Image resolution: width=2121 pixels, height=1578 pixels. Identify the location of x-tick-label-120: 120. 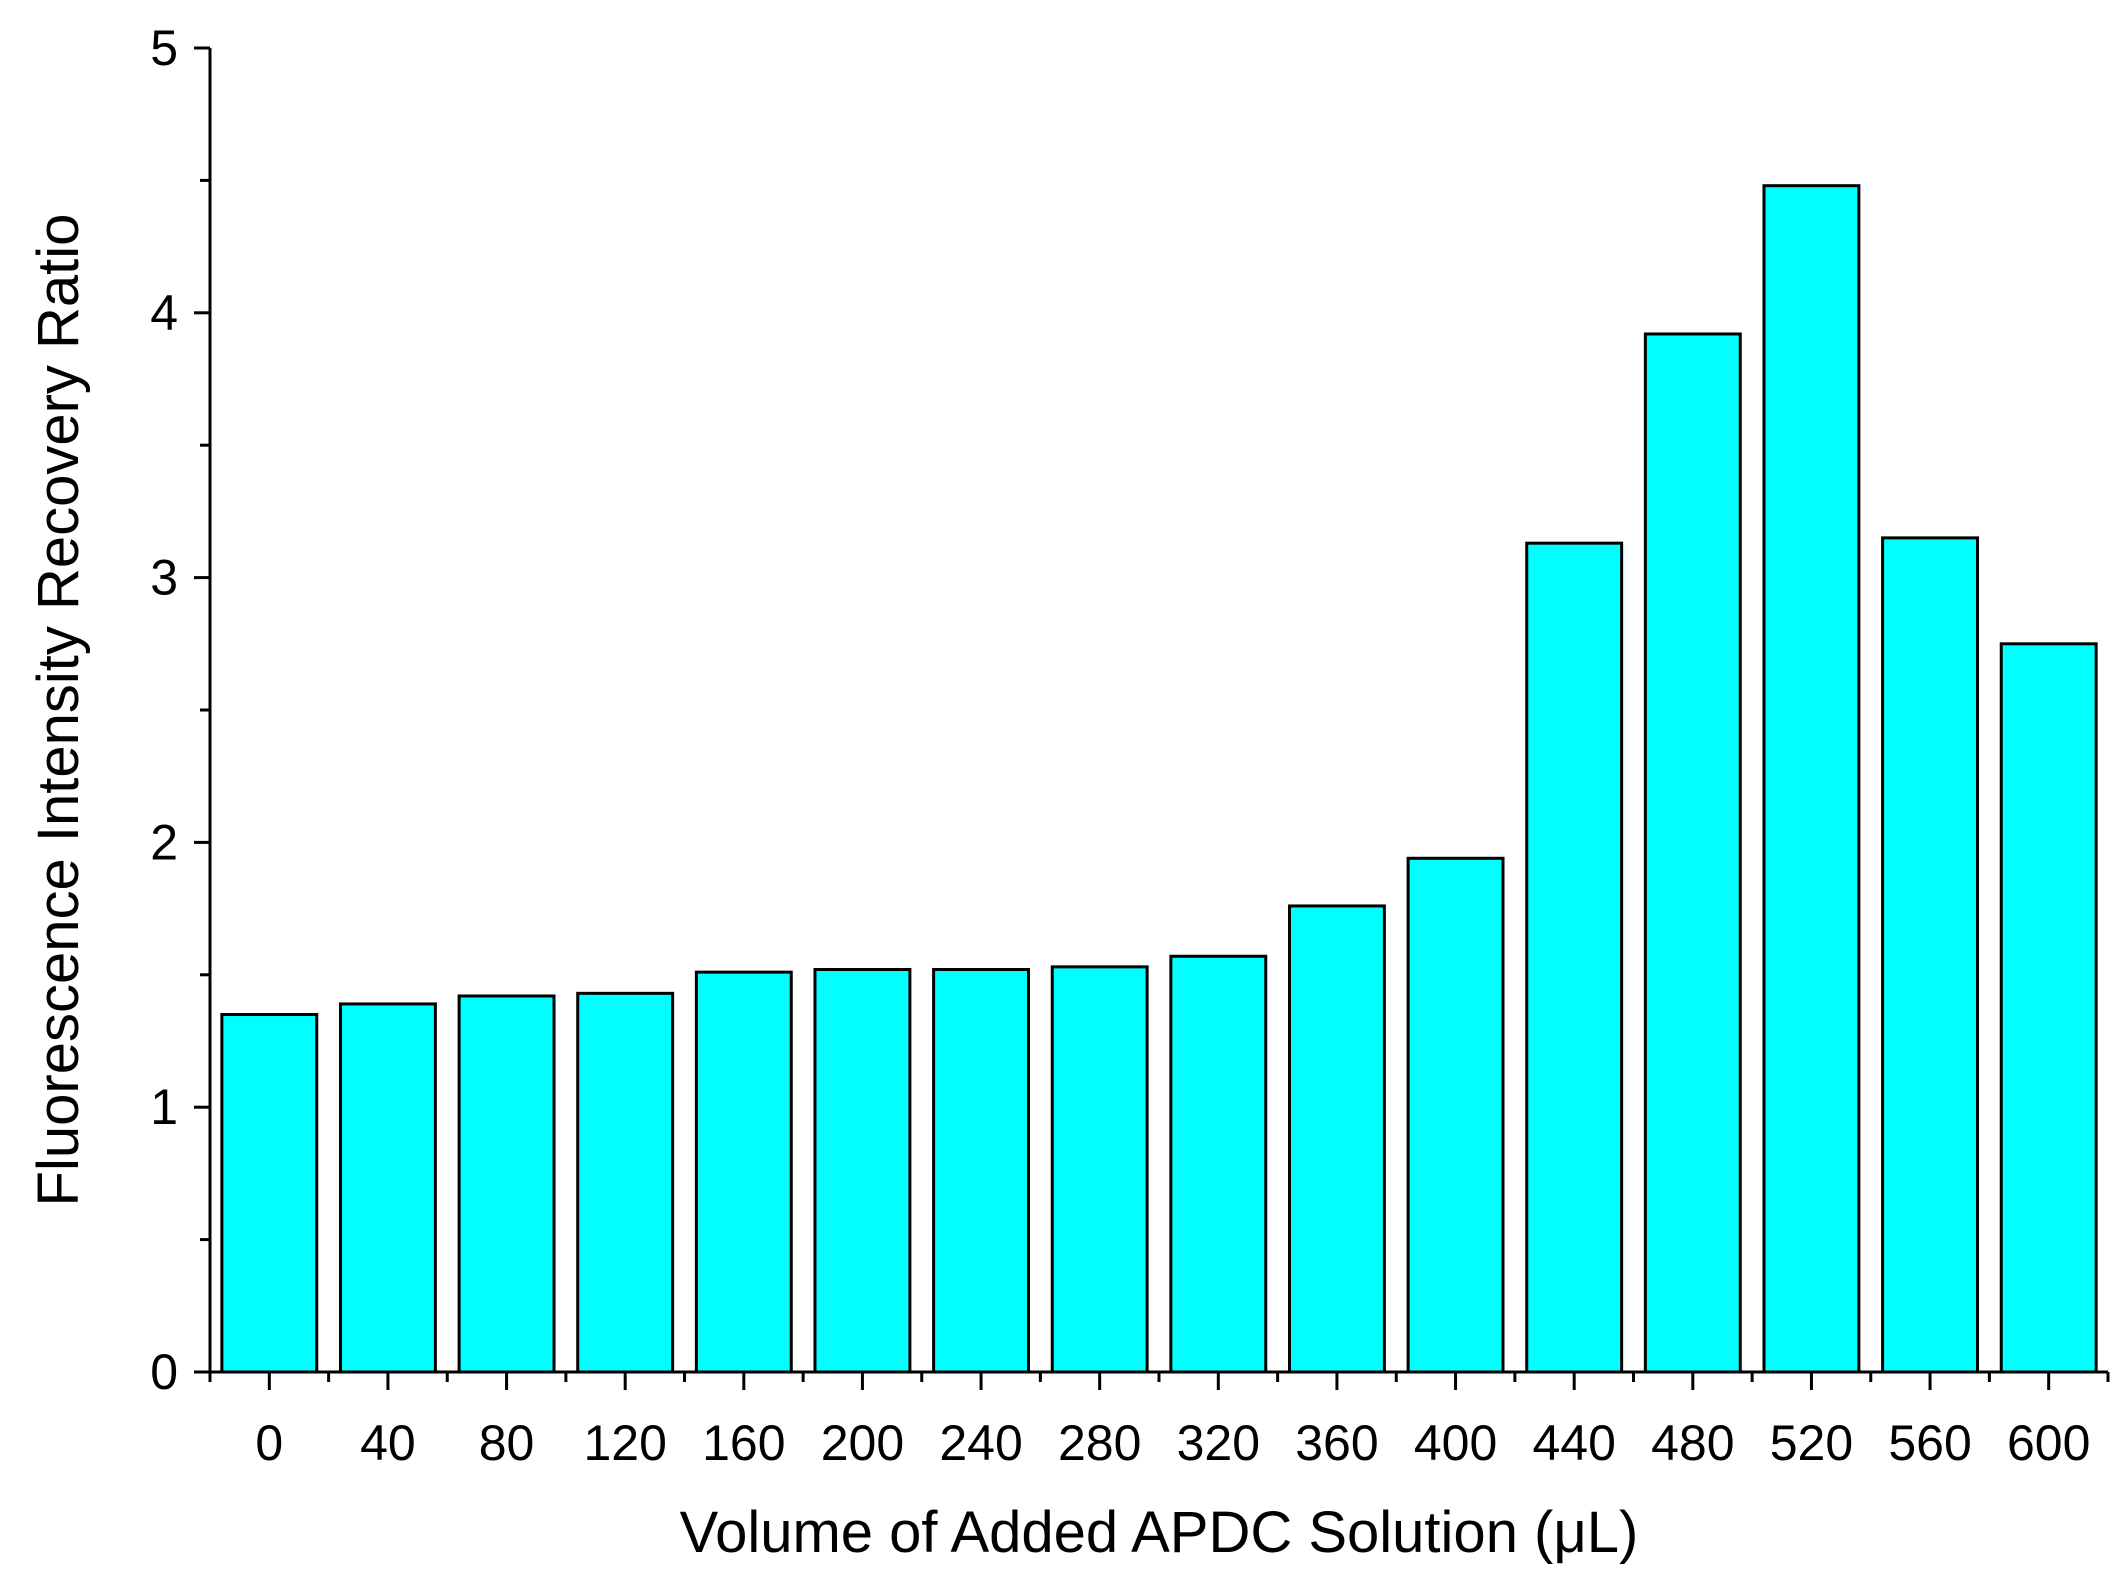
(624, 1443).